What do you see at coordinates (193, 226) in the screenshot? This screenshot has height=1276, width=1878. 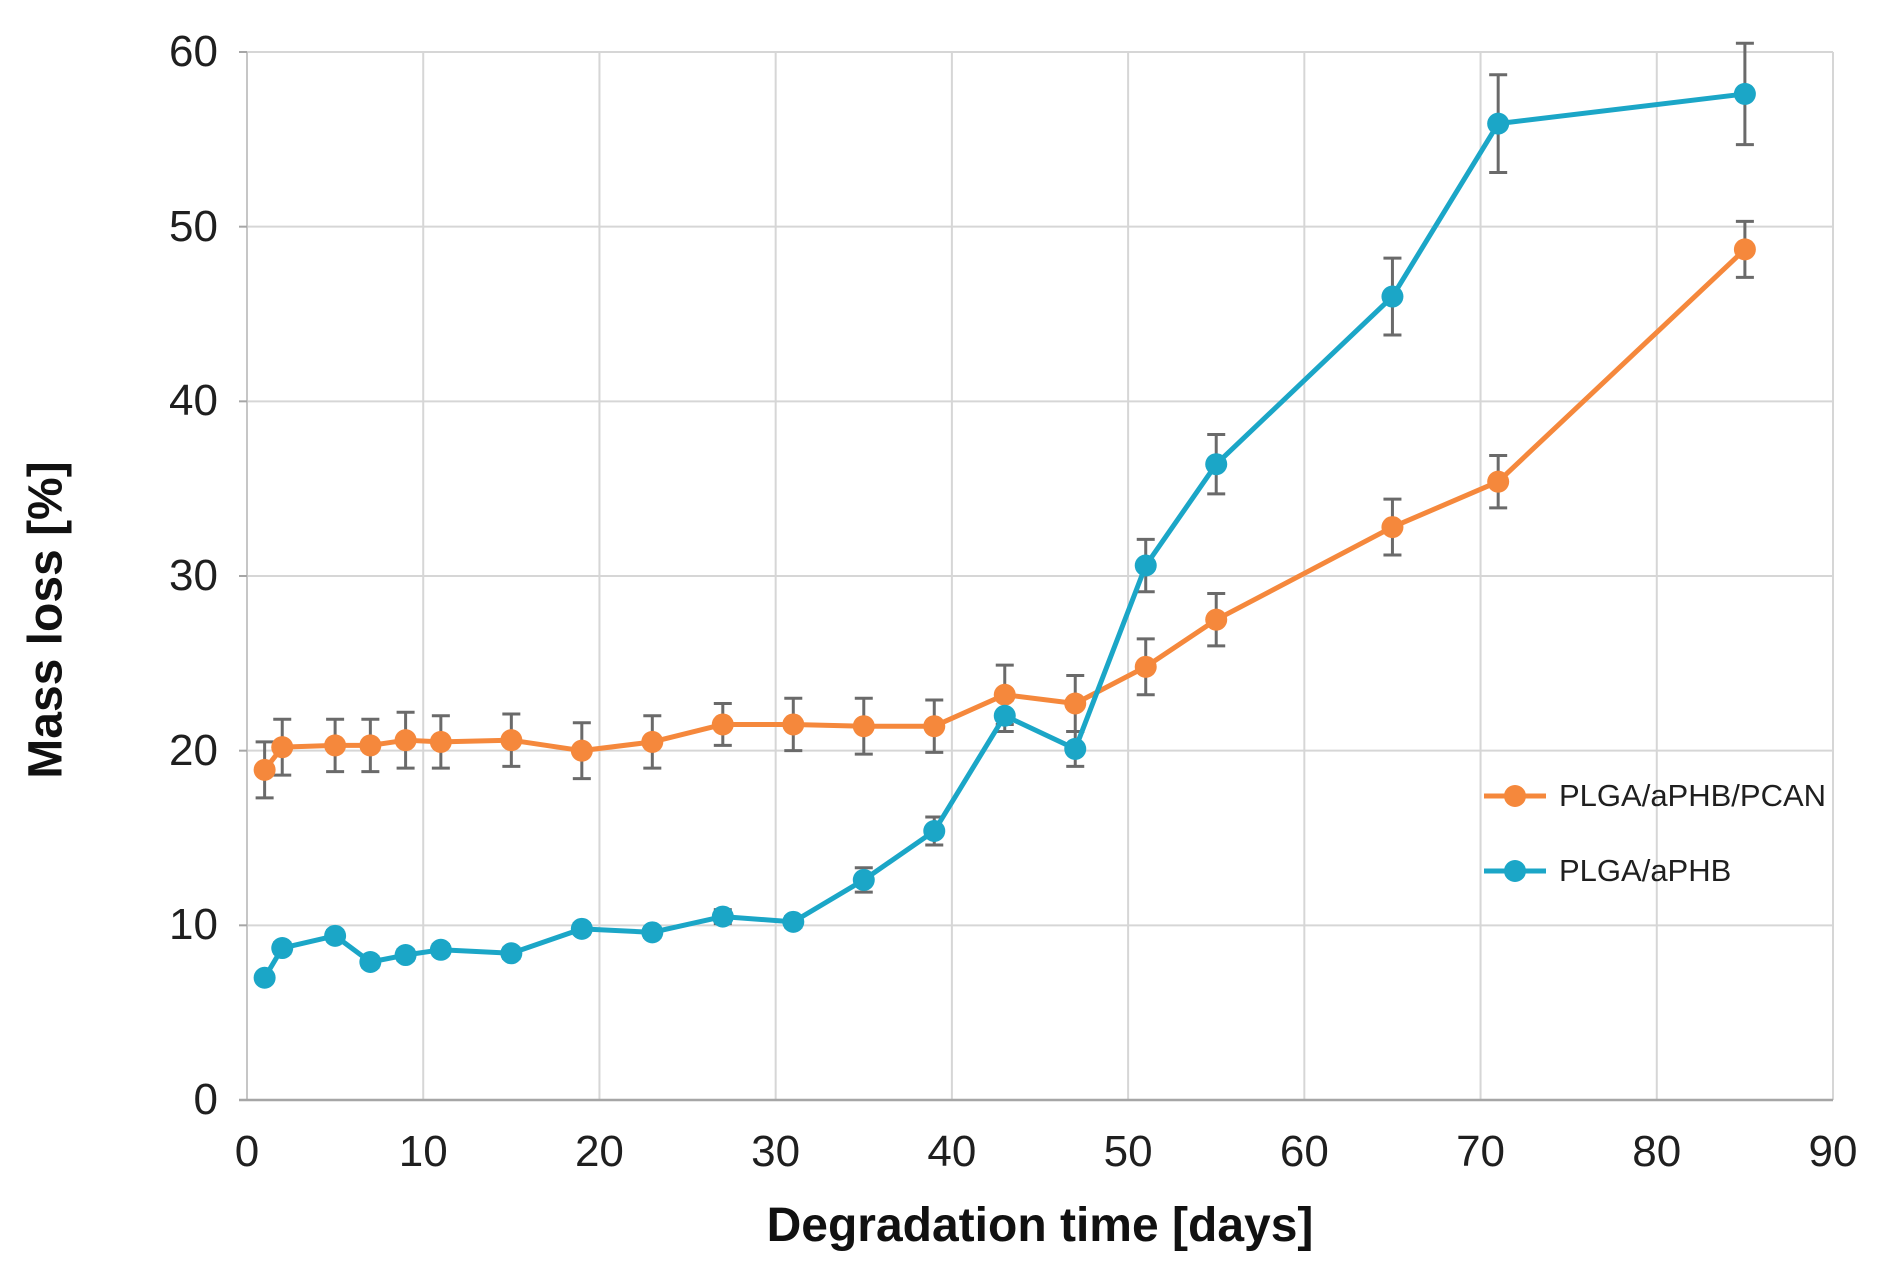 I see `y-tick-label: 50` at bounding box center [193, 226].